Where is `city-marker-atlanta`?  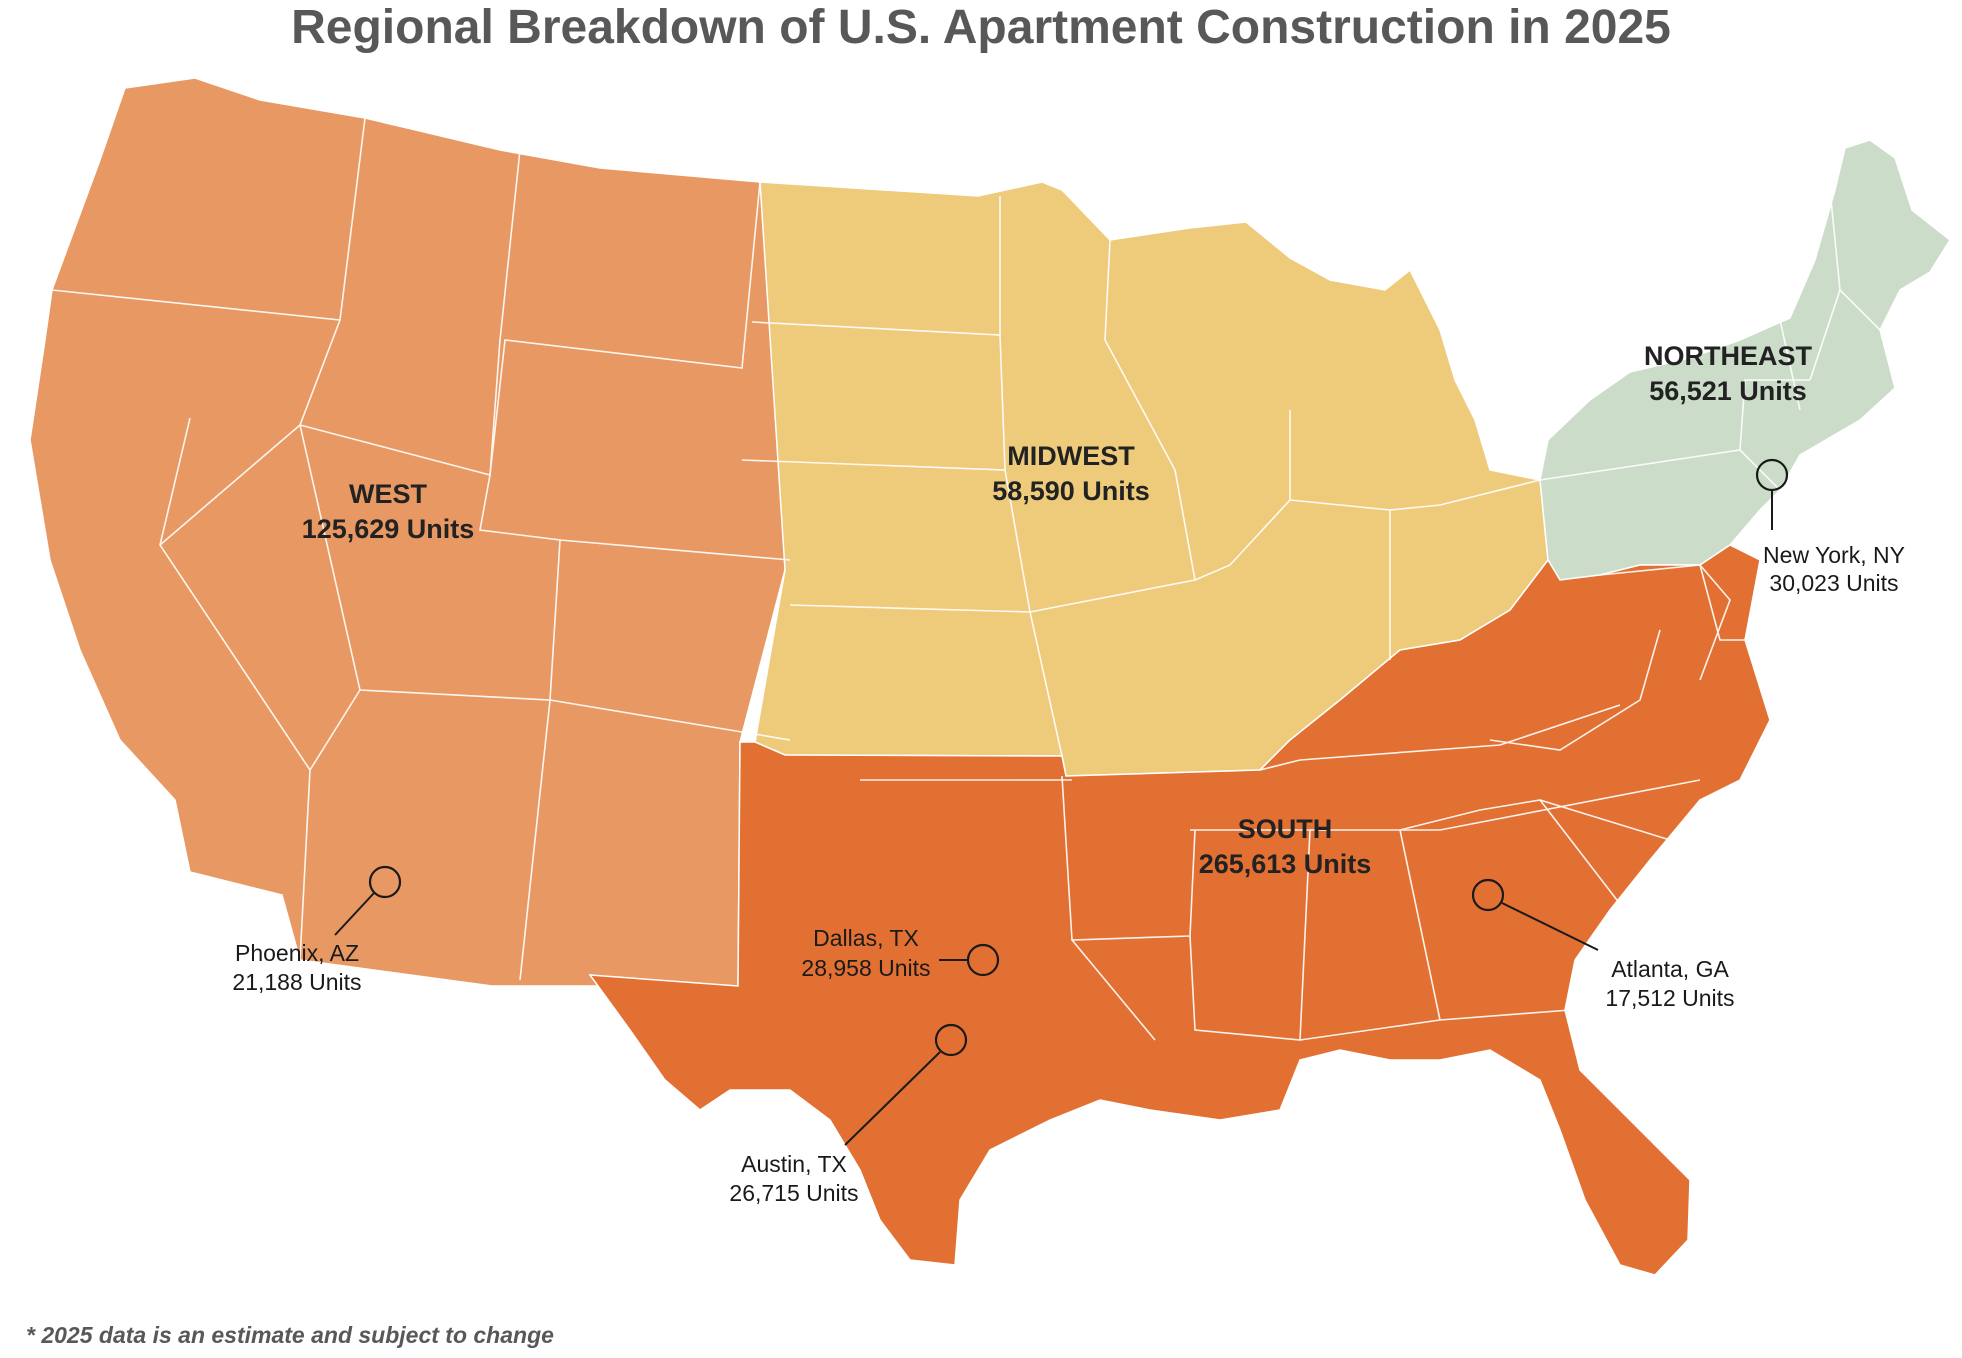 city-marker-atlanta is located at coordinates (1535, 914).